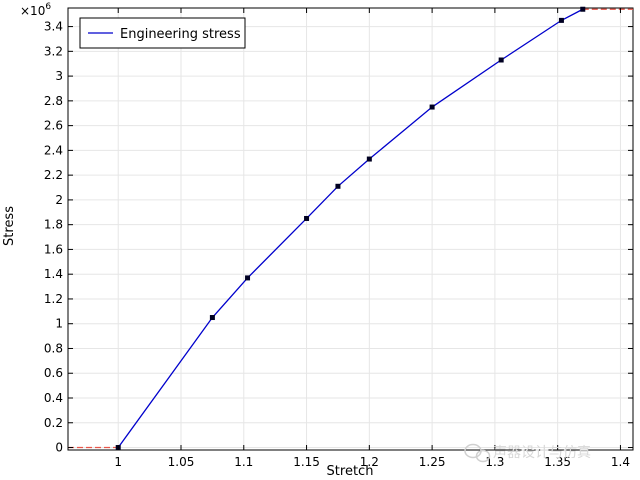 The width and height of the screenshot is (640, 480). What do you see at coordinates (48, 7) in the screenshot?
I see `y-axis-multiplier-exponent: 6` at bounding box center [48, 7].